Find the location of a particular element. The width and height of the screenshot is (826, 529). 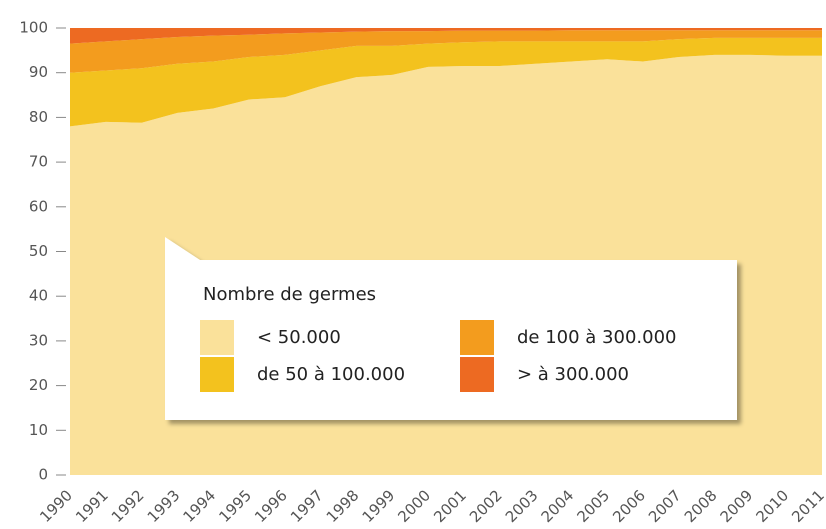

x-tick-label: 2000 is located at coordinates (414, 506).